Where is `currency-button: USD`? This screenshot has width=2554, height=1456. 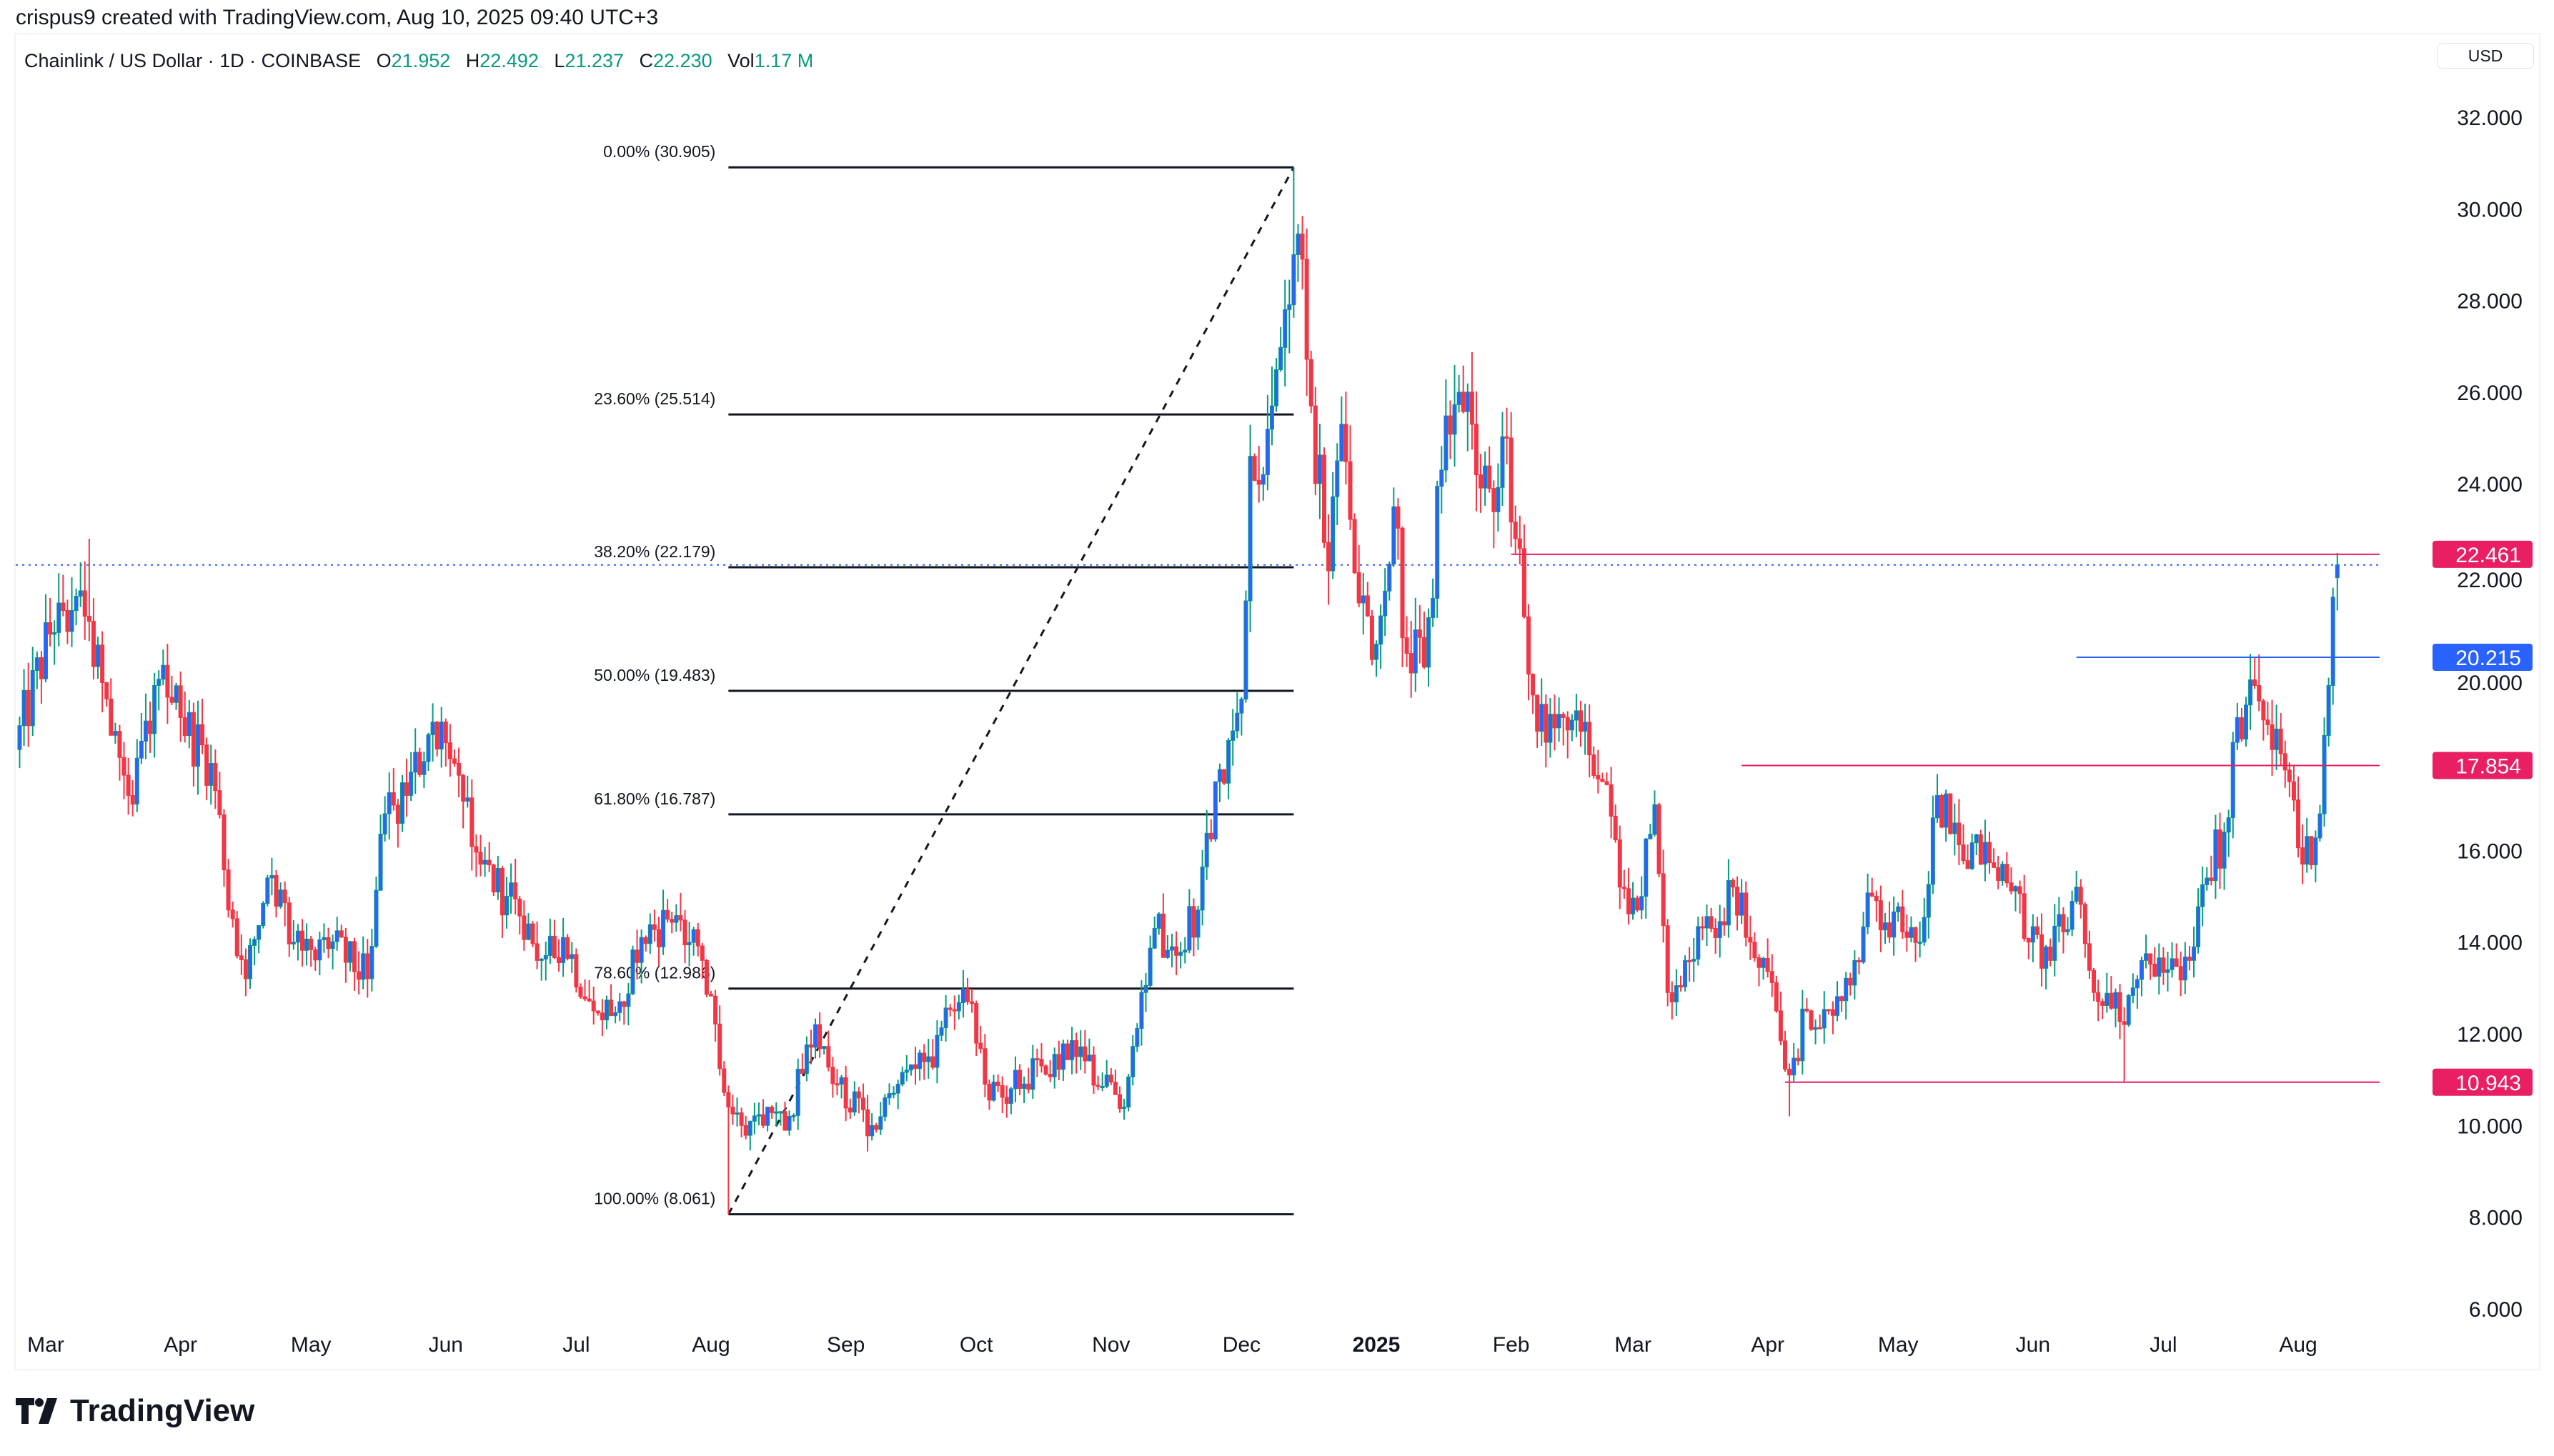 currency-button: USD is located at coordinates (2485, 56).